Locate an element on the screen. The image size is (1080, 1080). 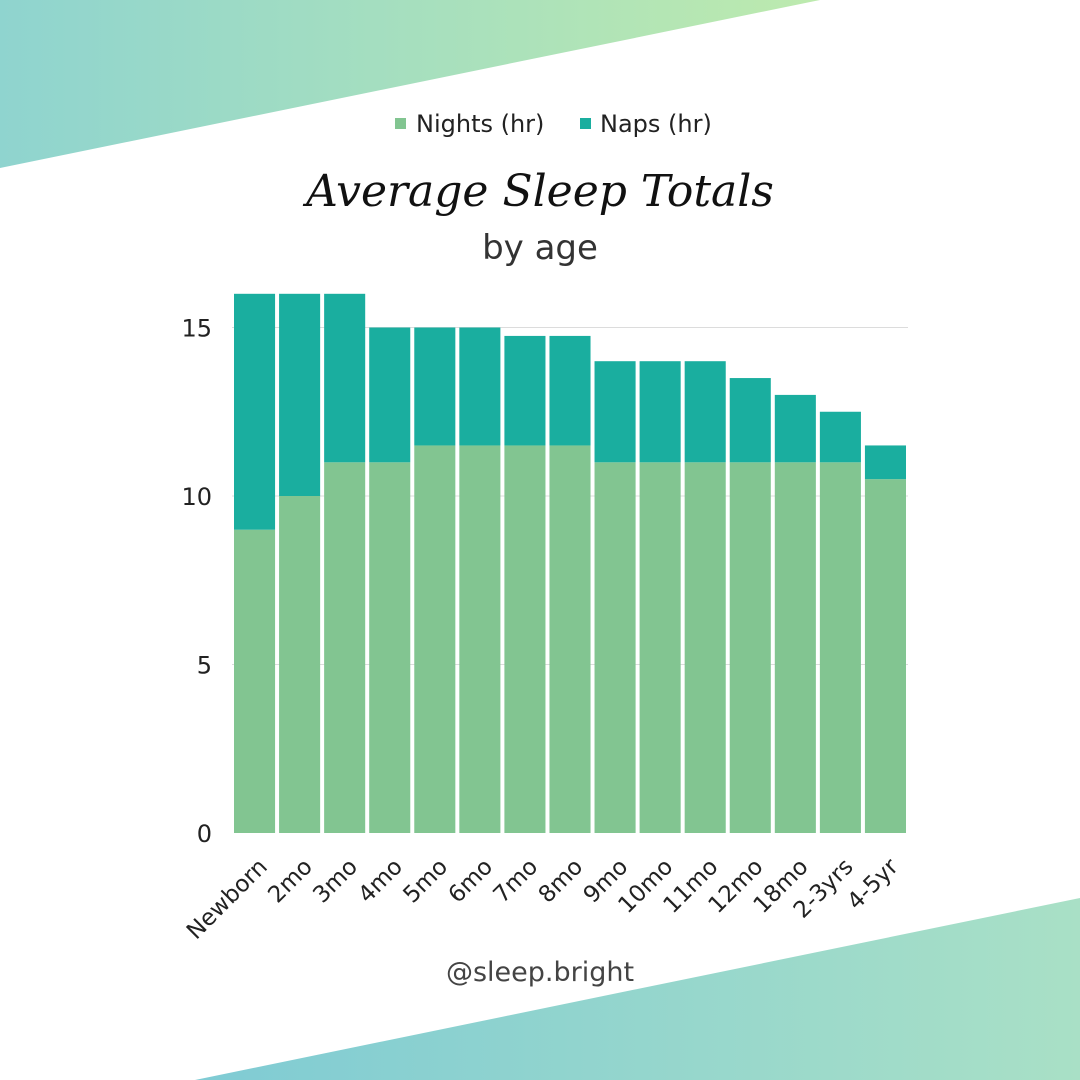
x-tick-label: 6mo is located at coordinates (471, 881).